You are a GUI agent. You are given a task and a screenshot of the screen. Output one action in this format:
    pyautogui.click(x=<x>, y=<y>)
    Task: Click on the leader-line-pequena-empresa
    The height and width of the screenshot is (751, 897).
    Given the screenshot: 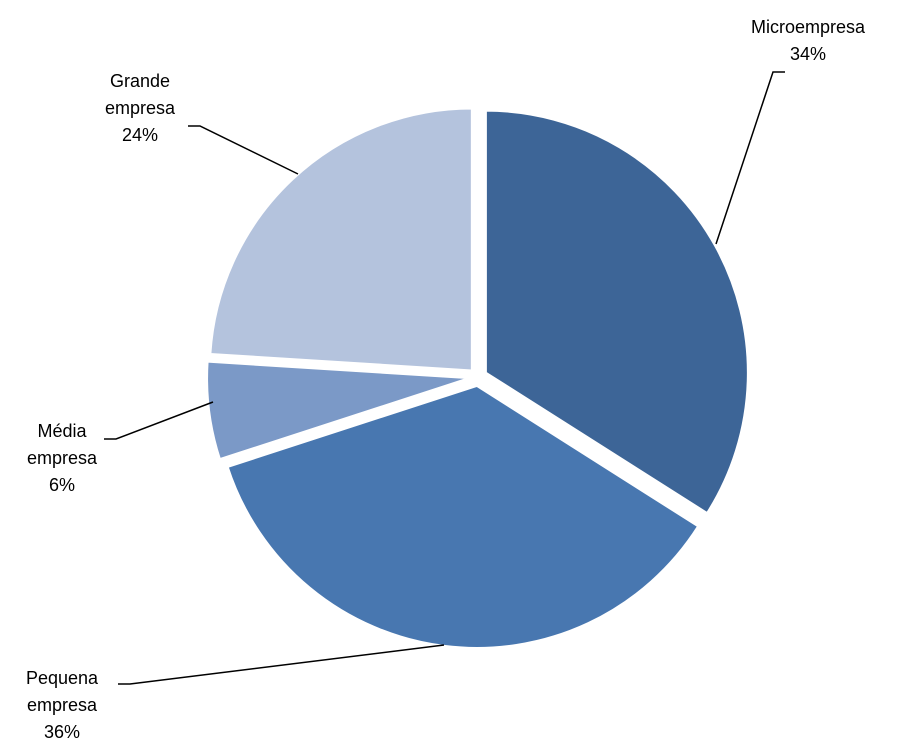 What is the action you would take?
    pyautogui.click(x=281, y=664)
    